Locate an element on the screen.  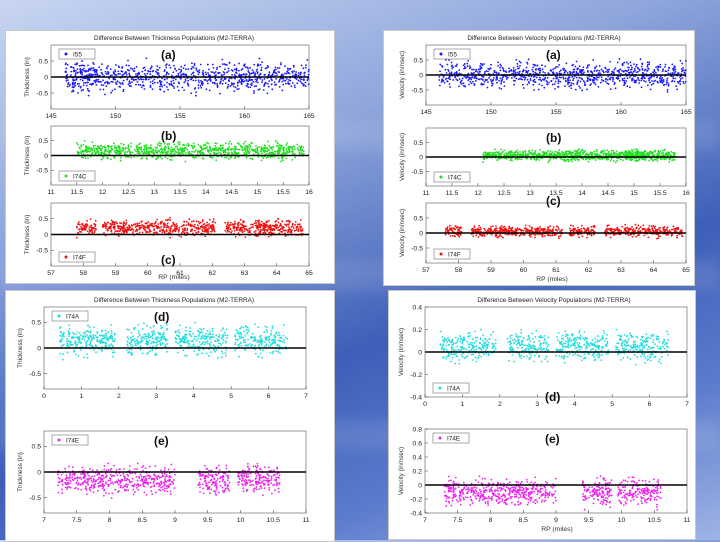
x-tick-label: 60 is located at coordinates (148, 273).